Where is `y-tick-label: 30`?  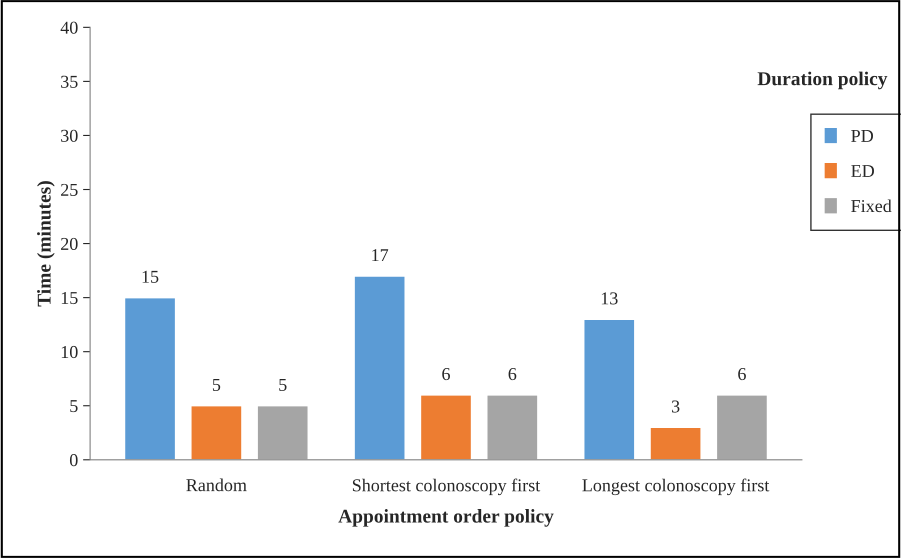 y-tick-label: 30 is located at coordinates (69, 136).